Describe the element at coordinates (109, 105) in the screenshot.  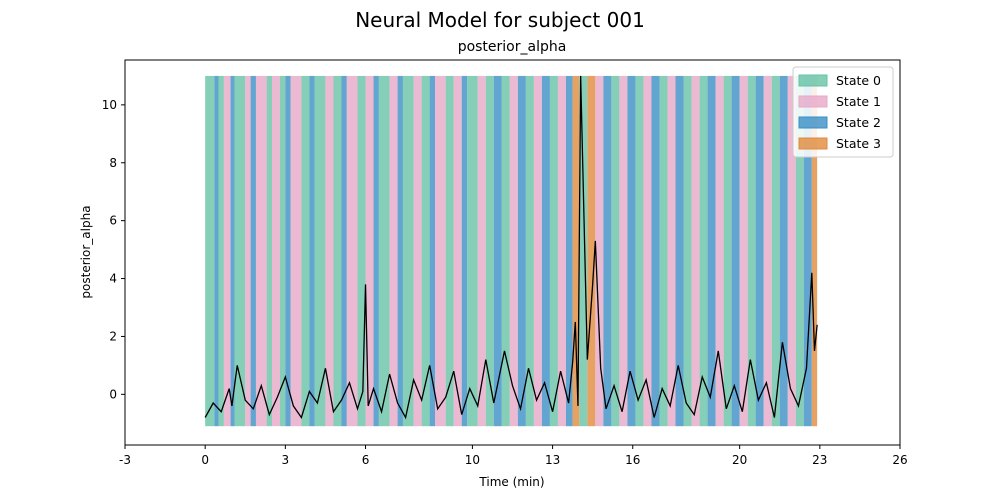
I see `y-tick-label: 10` at that location.